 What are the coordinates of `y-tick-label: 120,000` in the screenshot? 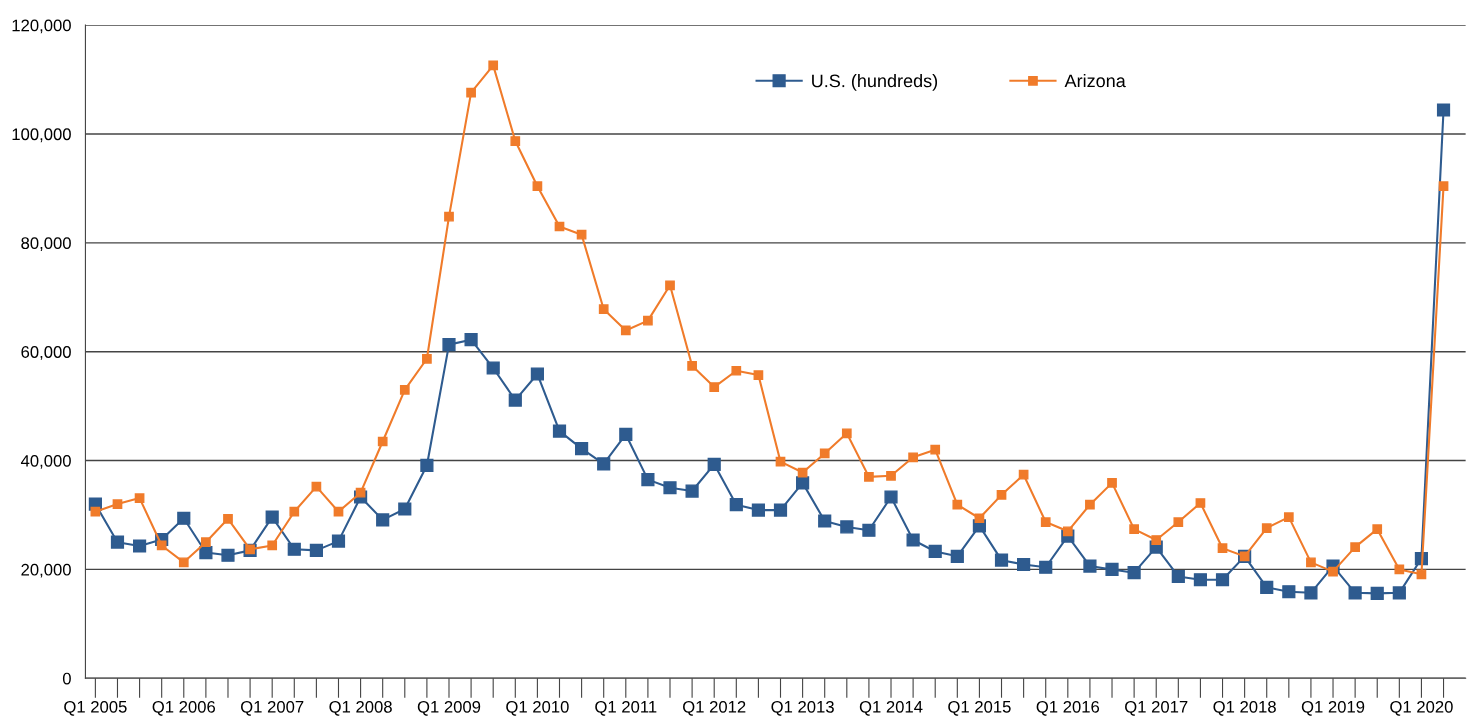 It's located at (41, 26).